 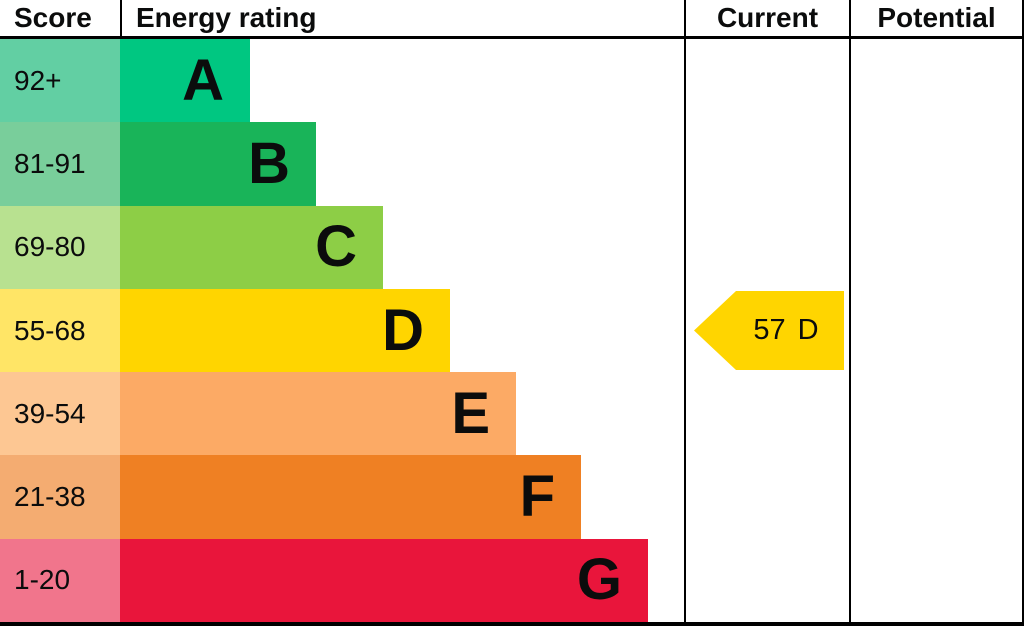 I want to click on energy-rating-column-header: Energy rating, so click(x=402, y=18).